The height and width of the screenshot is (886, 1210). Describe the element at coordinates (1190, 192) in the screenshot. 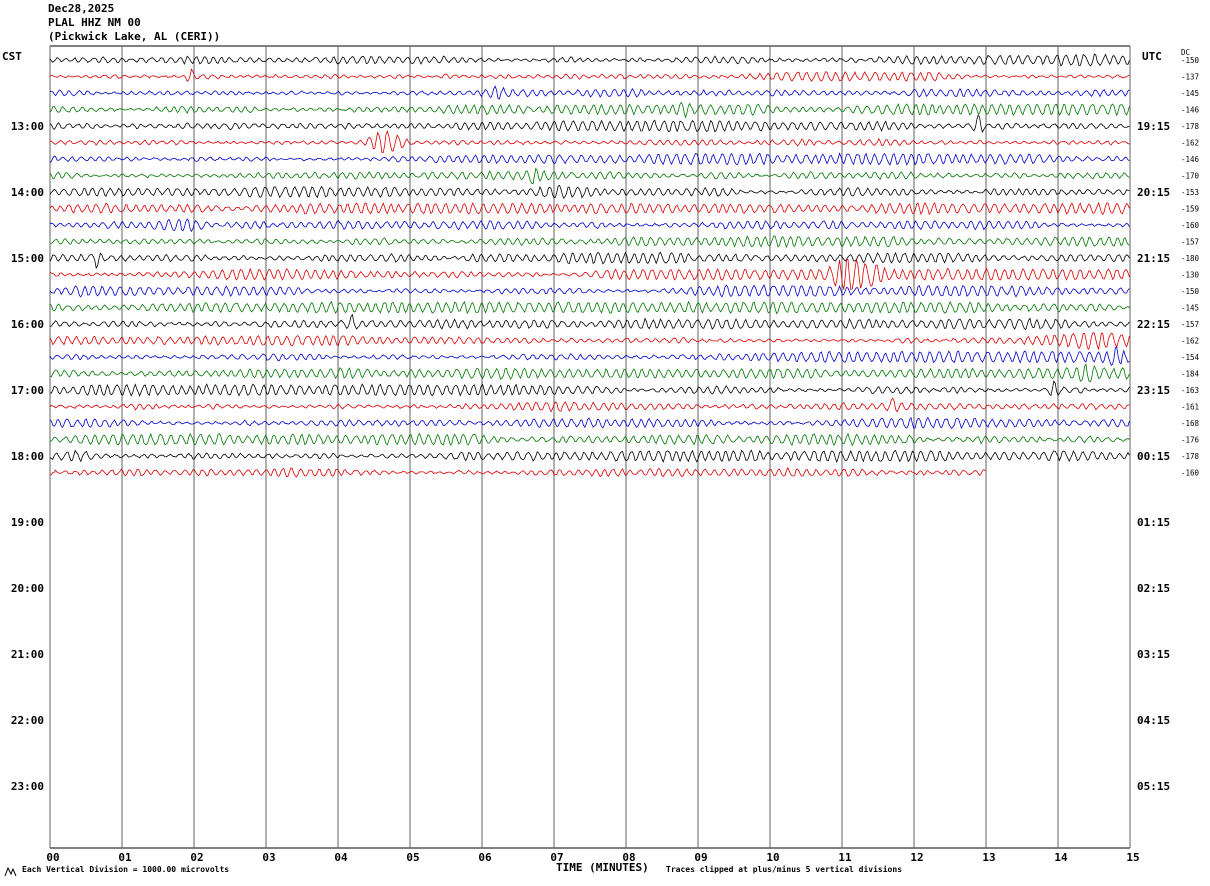

I see `trace-dc-value: -153` at that location.